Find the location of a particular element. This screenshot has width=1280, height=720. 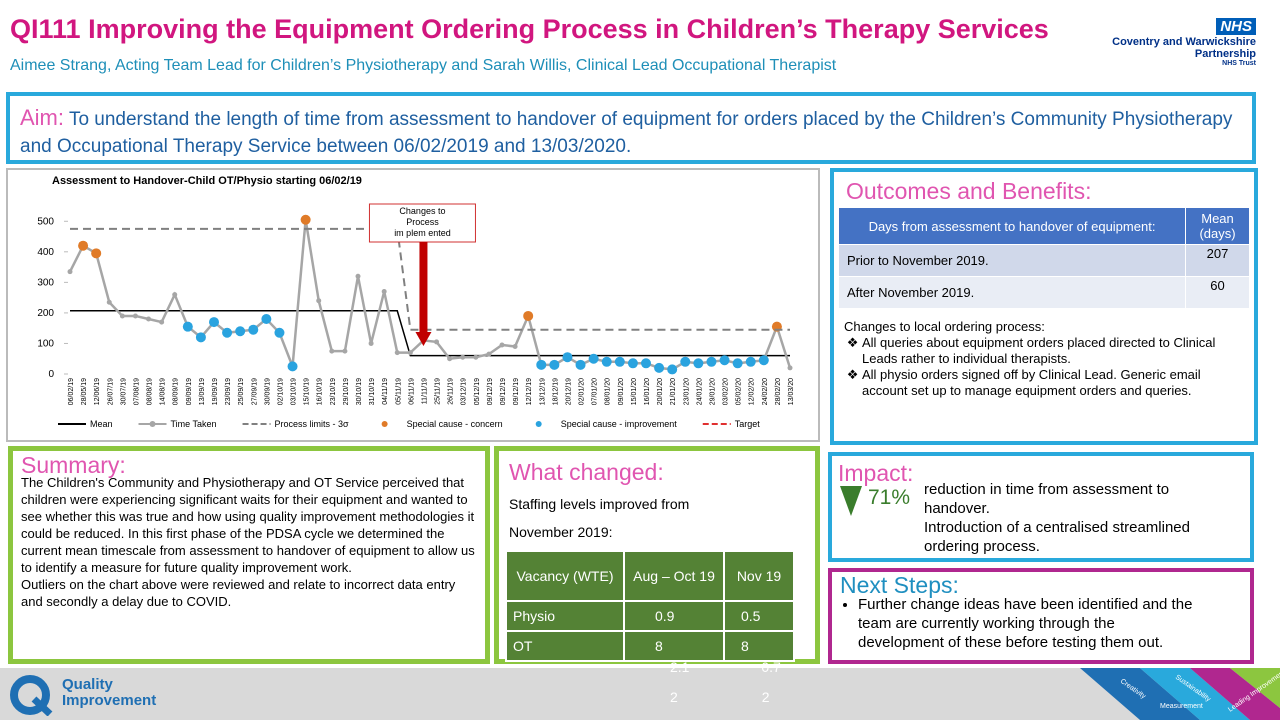

overflow-text: 2.1 0.7 2 2 is located at coordinates (725, 682).